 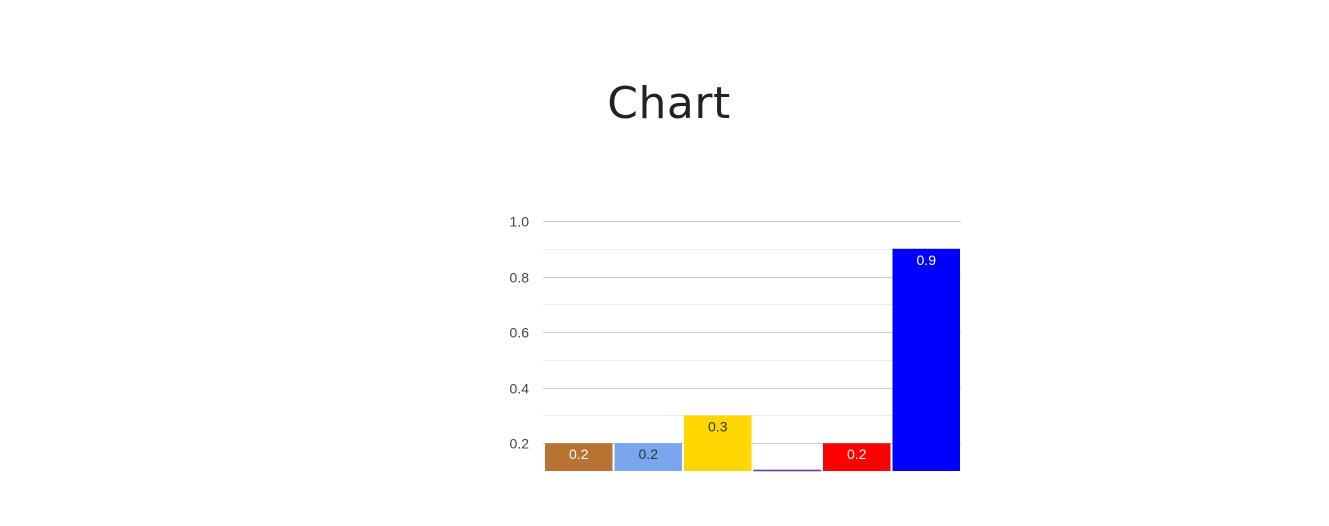 I want to click on y-tick-label: 0.4, so click(x=520, y=389).